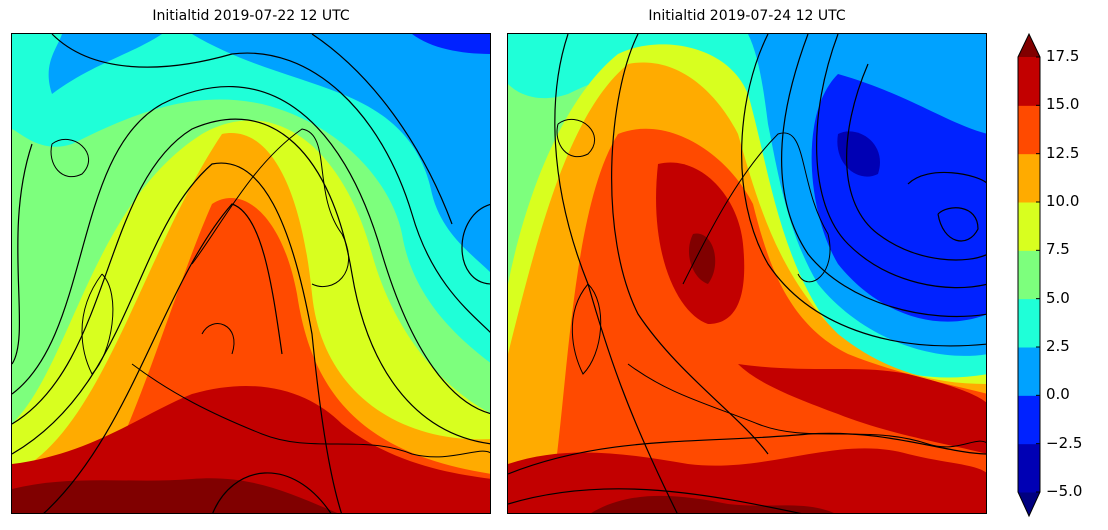 The height and width of the screenshot is (530, 1108). I want to click on colorbar-tick-label: 15.0, so click(1063, 104).